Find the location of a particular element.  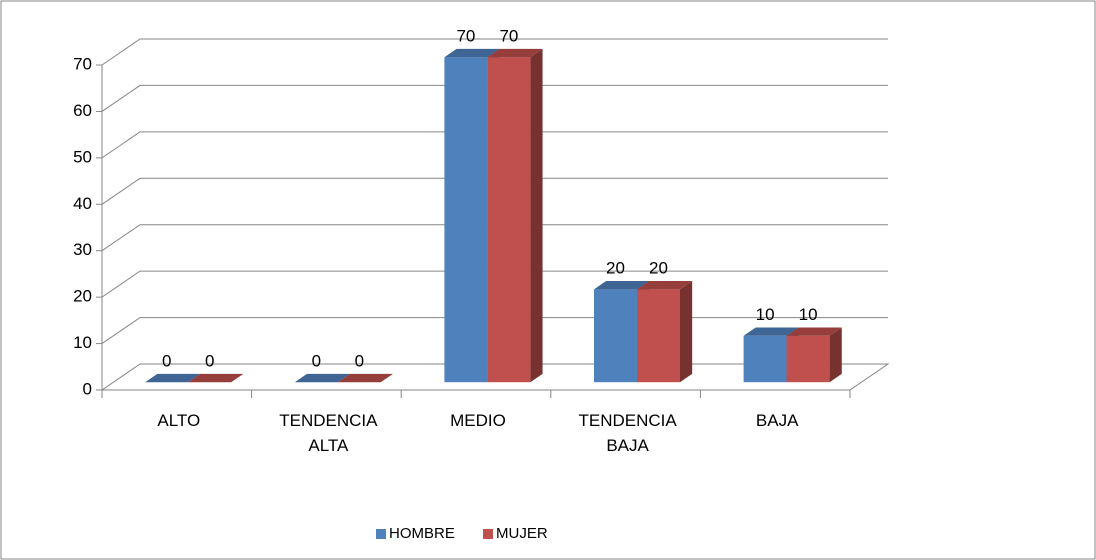

y-tick-label: 10 is located at coordinates (82, 342).